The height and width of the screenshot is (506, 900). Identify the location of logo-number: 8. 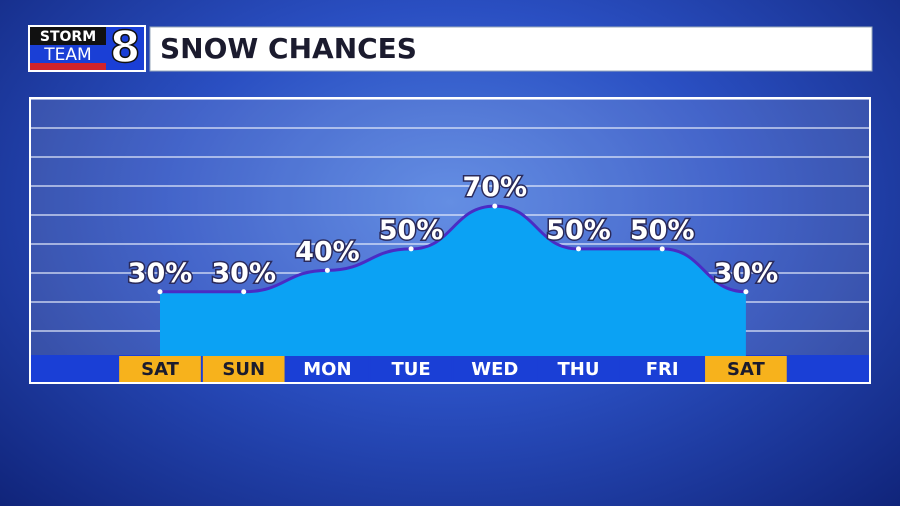
(125, 47).